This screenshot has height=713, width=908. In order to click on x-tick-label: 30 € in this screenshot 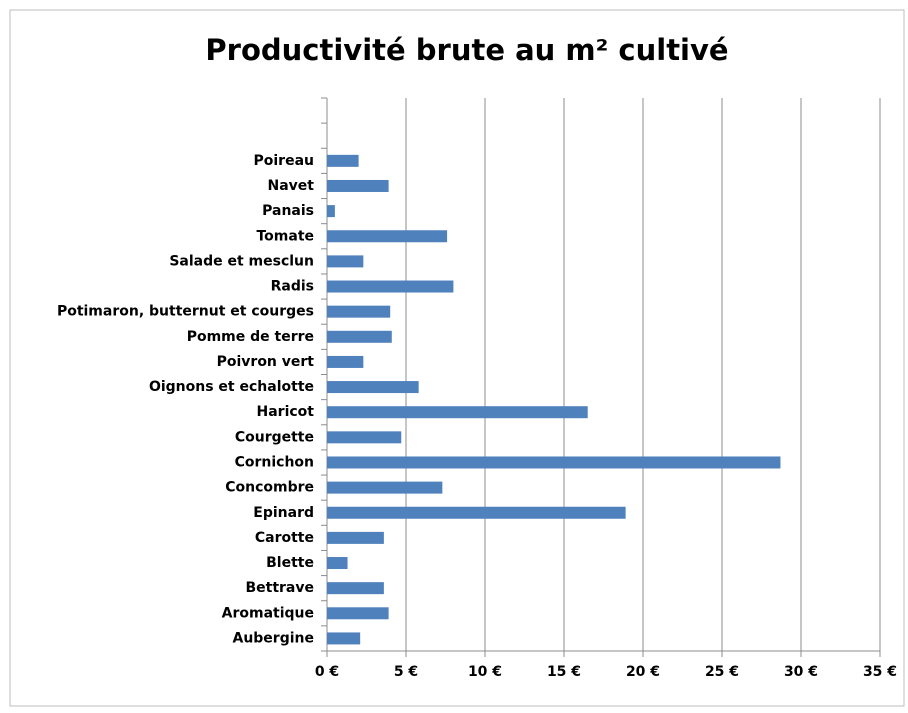, I will do `click(801, 672)`.